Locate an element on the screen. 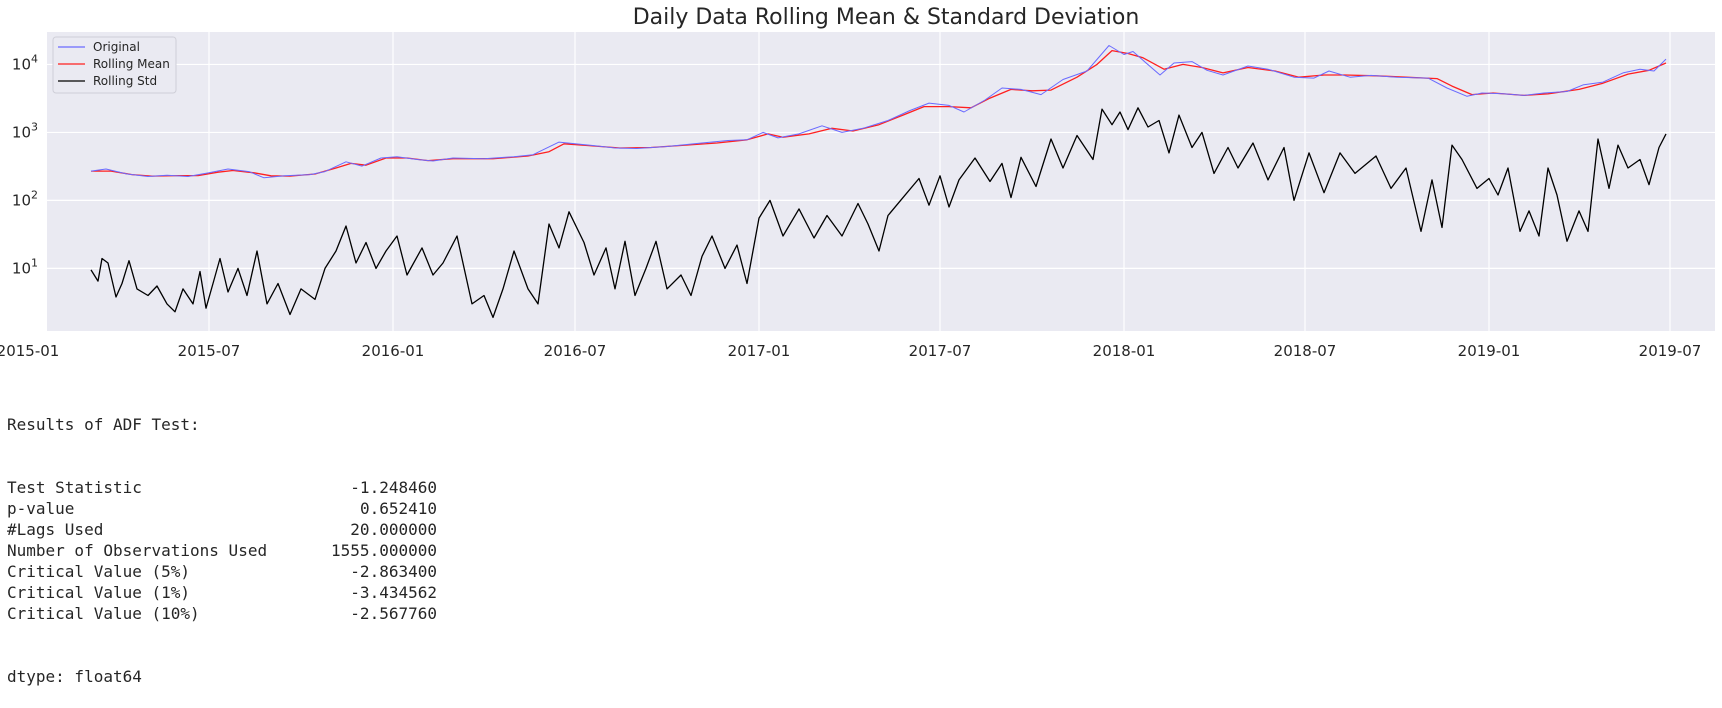  x-tick-label: 2019-01 is located at coordinates (1489, 351).